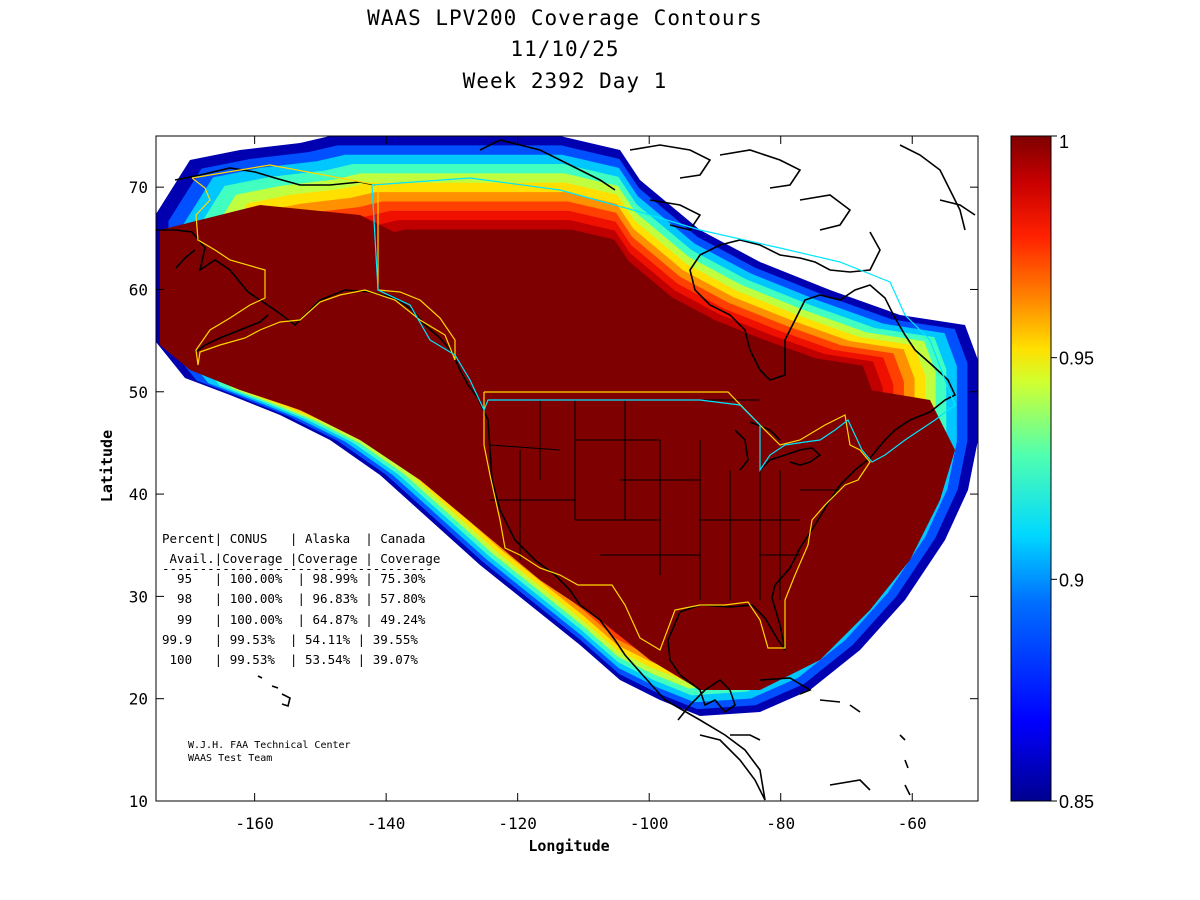  I want to click on table-row: 99 | 100.00% | 64.87% | 49.24%, so click(294, 619).